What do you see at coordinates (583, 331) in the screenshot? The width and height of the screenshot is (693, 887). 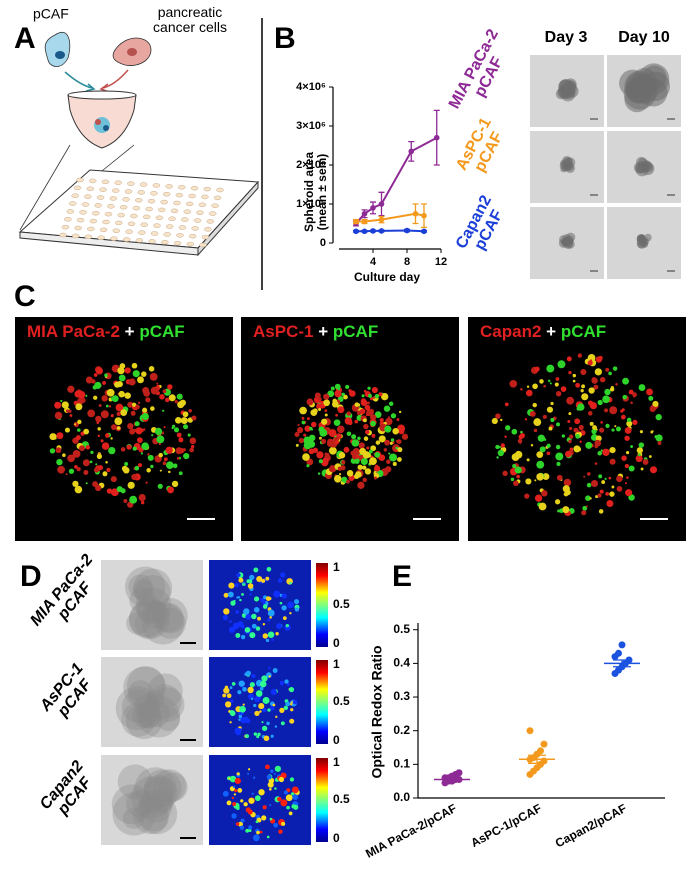 I see `image-title-part: pCAF` at bounding box center [583, 331].